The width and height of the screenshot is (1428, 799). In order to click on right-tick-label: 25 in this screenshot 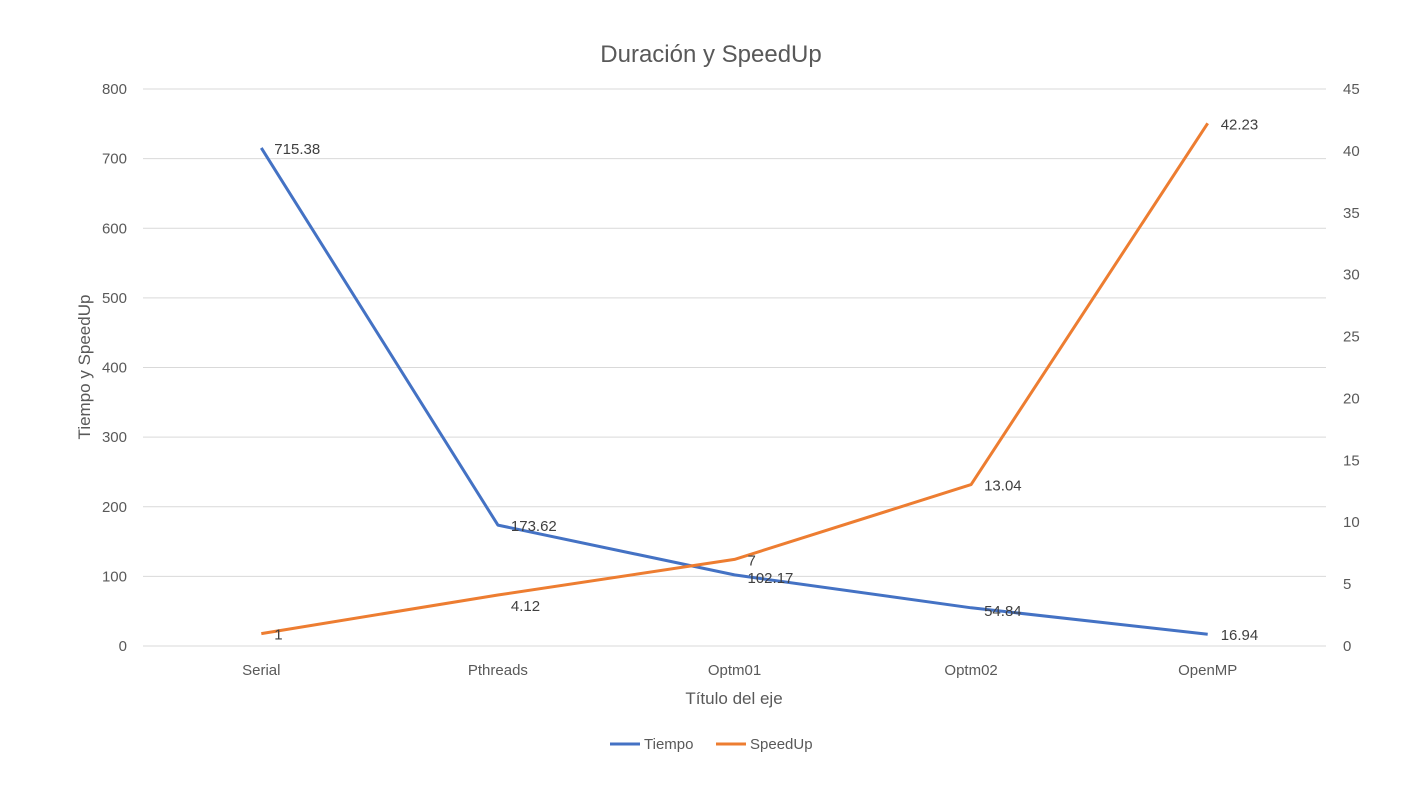, I will do `click(1351, 337)`.